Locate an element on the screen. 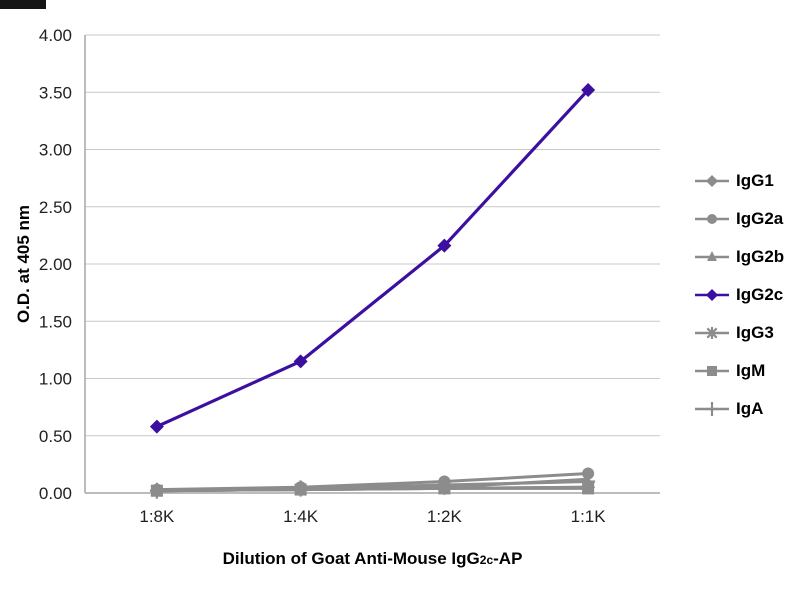  y-tick-label: 3.00 is located at coordinates (55, 150).